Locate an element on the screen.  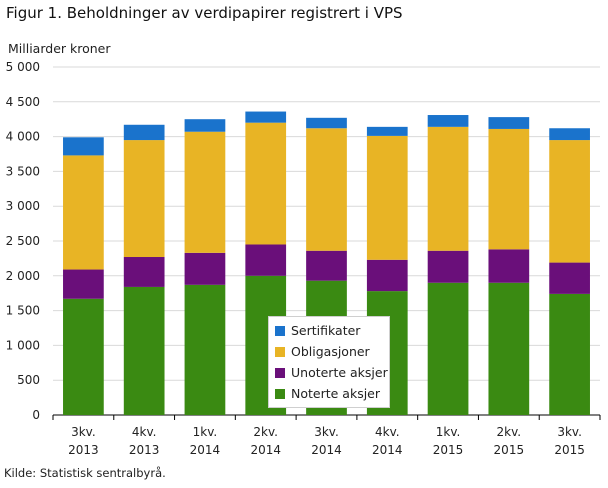
legend-label-noterte-aksjer: Noterte aksjer is located at coordinates (336, 393).